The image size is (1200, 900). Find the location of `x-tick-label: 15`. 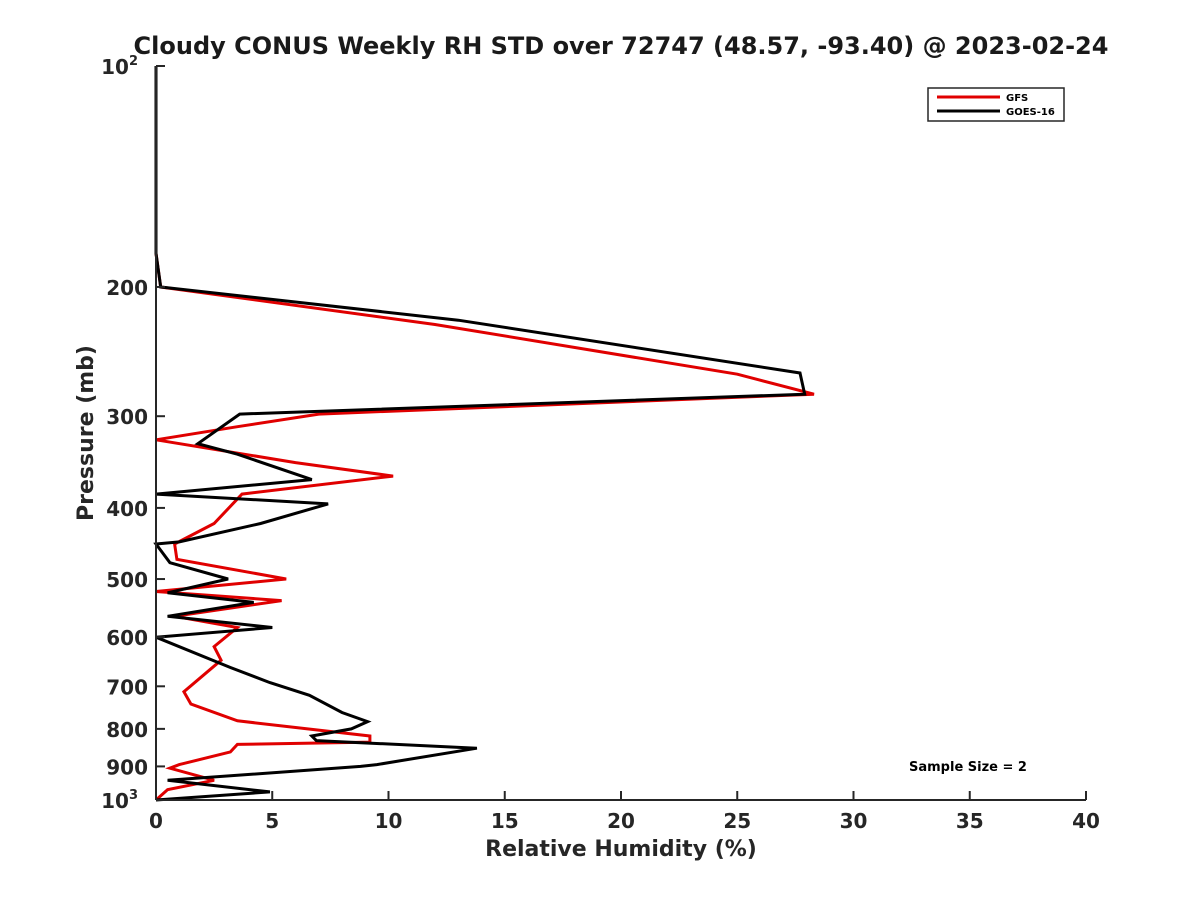

x-tick-label: 15 is located at coordinates (505, 821).